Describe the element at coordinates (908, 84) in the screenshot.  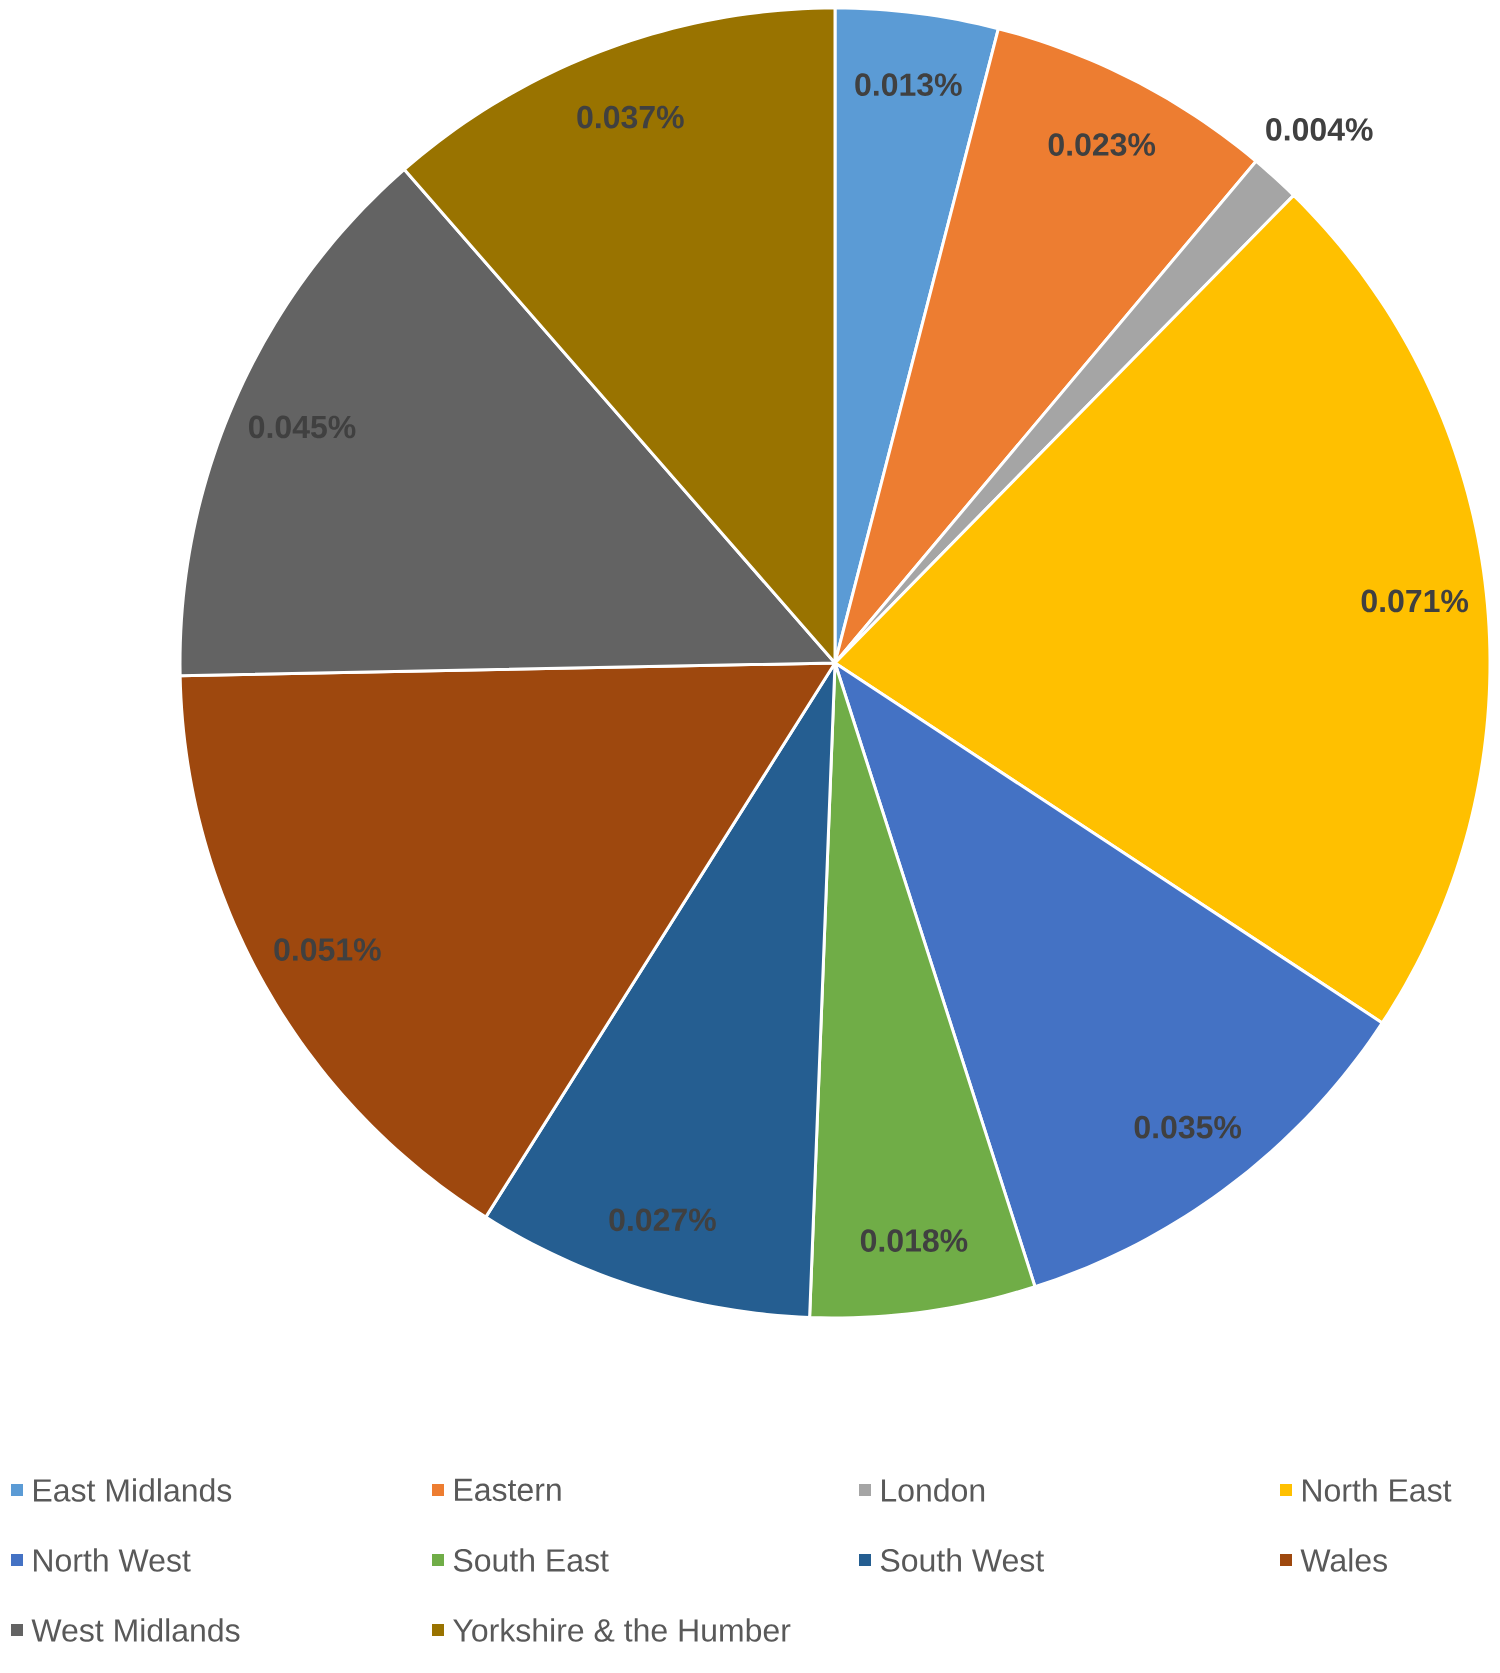
I see `data-label: 0.013%` at that location.